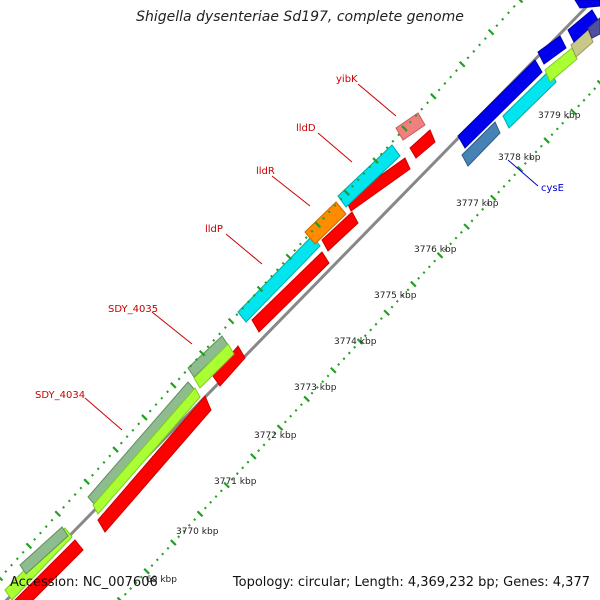 The width and height of the screenshot is (600, 600). What do you see at coordinates (481, 144) in the screenshot?
I see `feature-steelblue-cysE` at bounding box center [481, 144].